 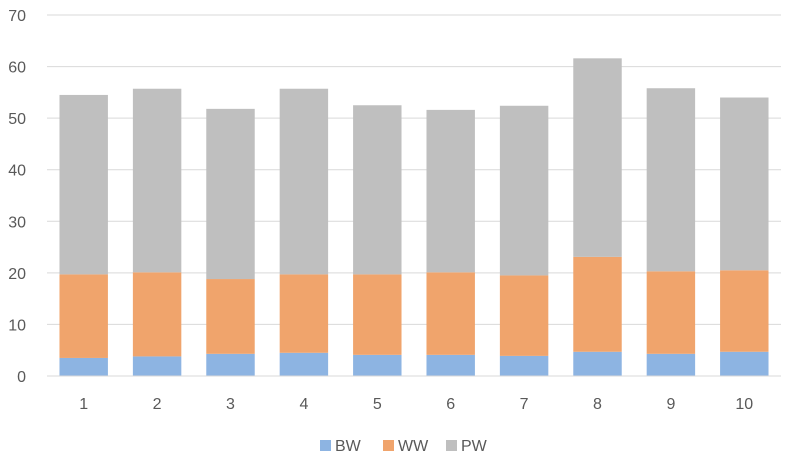 What do you see at coordinates (17, 16) in the screenshot?
I see `y-tick-label: 70` at bounding box center [17, 16].